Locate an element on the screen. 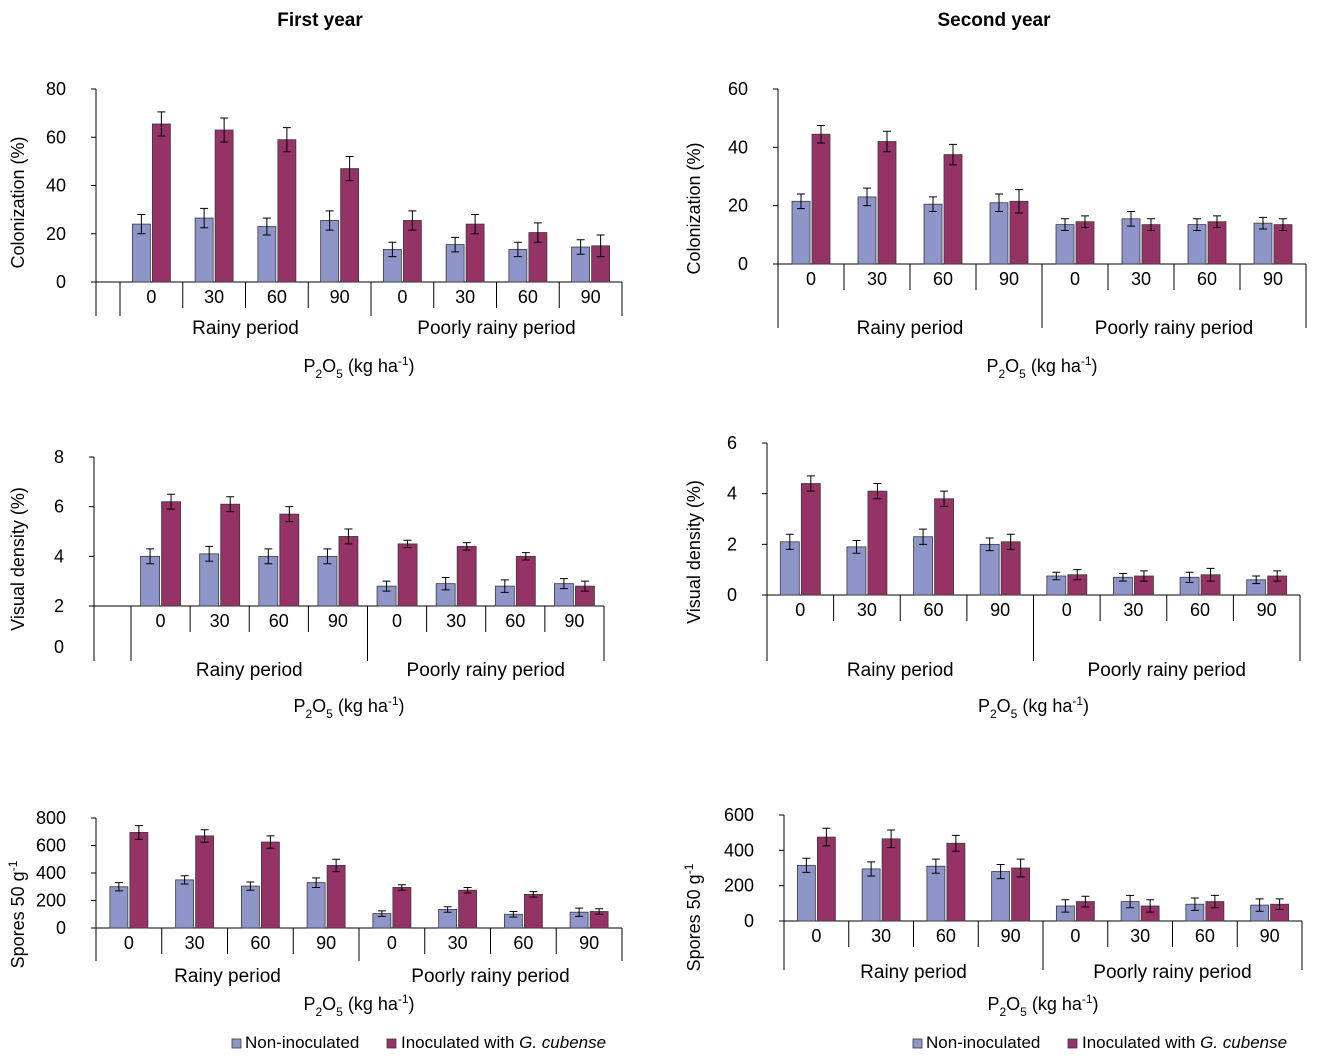 This screenshot has width=1320, height=1062. y-tick-label: 6 is located at coordinates (732, 443).